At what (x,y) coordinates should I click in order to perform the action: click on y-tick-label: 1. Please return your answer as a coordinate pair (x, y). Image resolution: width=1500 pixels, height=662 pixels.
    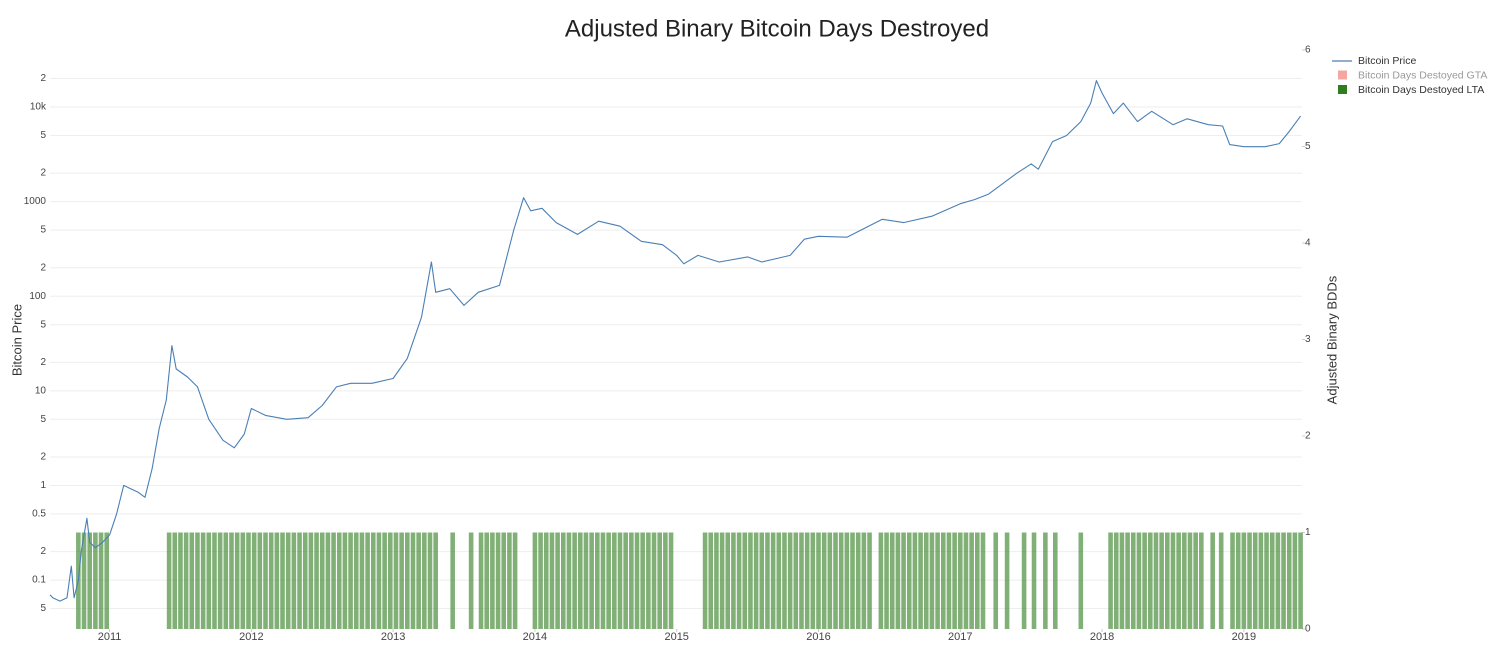
    Looking at the image, I should click on (43, 485).